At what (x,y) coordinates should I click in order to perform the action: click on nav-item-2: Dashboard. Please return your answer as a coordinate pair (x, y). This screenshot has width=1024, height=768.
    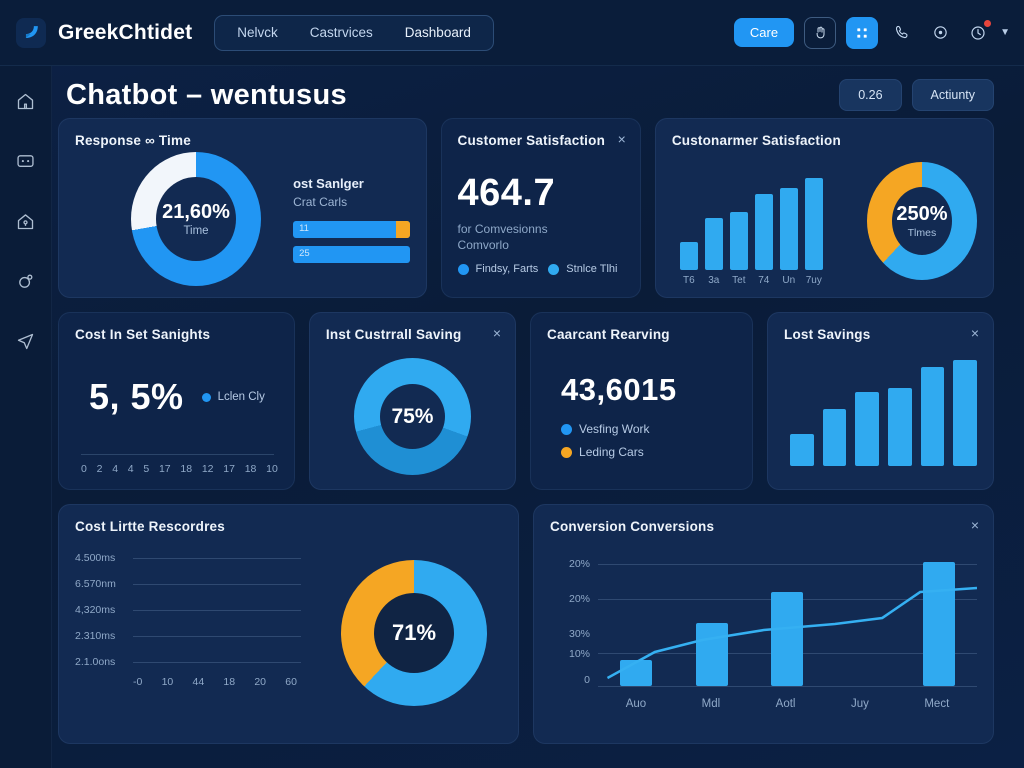
    Looking at the image, I should click on (437, 32).